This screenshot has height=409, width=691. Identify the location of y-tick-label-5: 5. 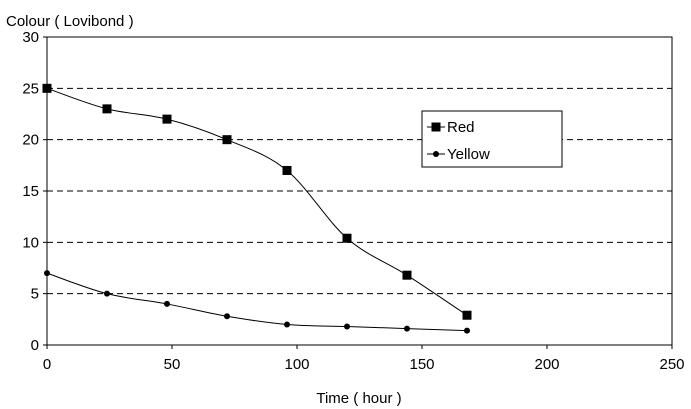
(35, 294).